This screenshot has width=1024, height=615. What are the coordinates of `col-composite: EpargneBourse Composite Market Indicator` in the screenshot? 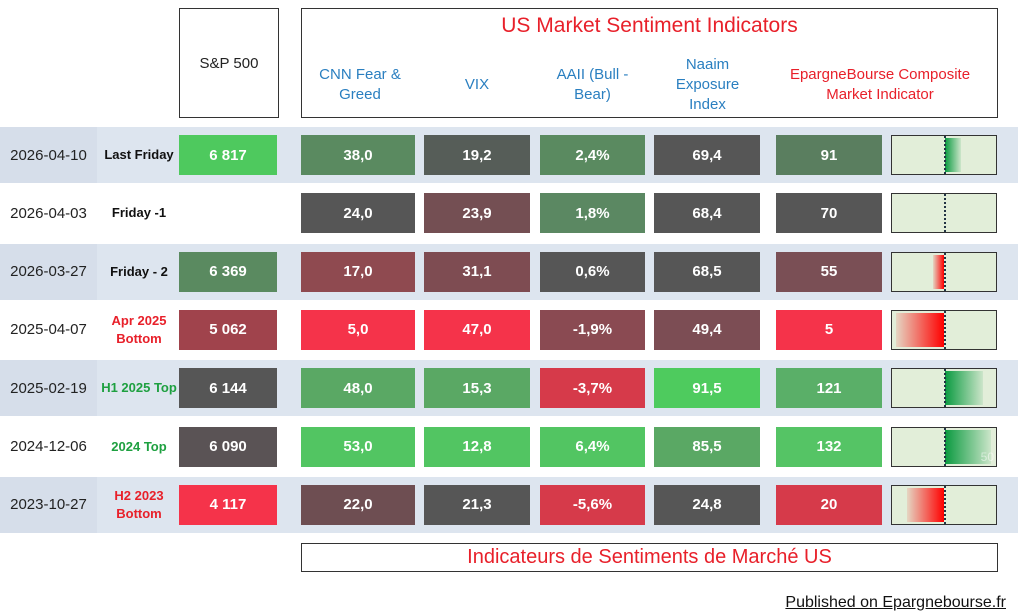 It's located at (880, 84).